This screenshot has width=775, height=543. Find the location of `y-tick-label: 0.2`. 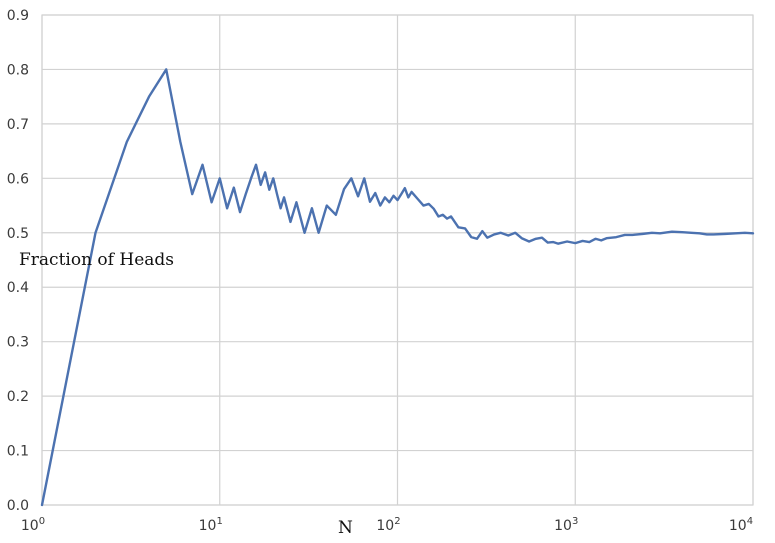

y-tick-label: 0.2 is located at coordinates (18, 397).